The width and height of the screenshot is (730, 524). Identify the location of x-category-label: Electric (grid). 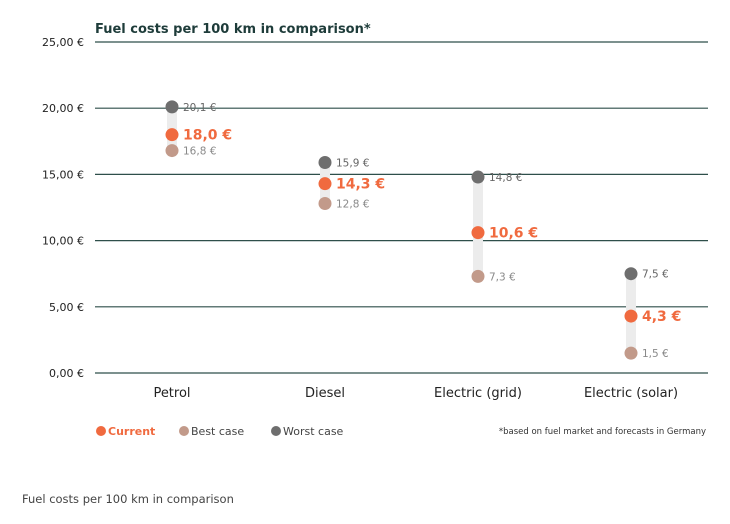
(478, 393).